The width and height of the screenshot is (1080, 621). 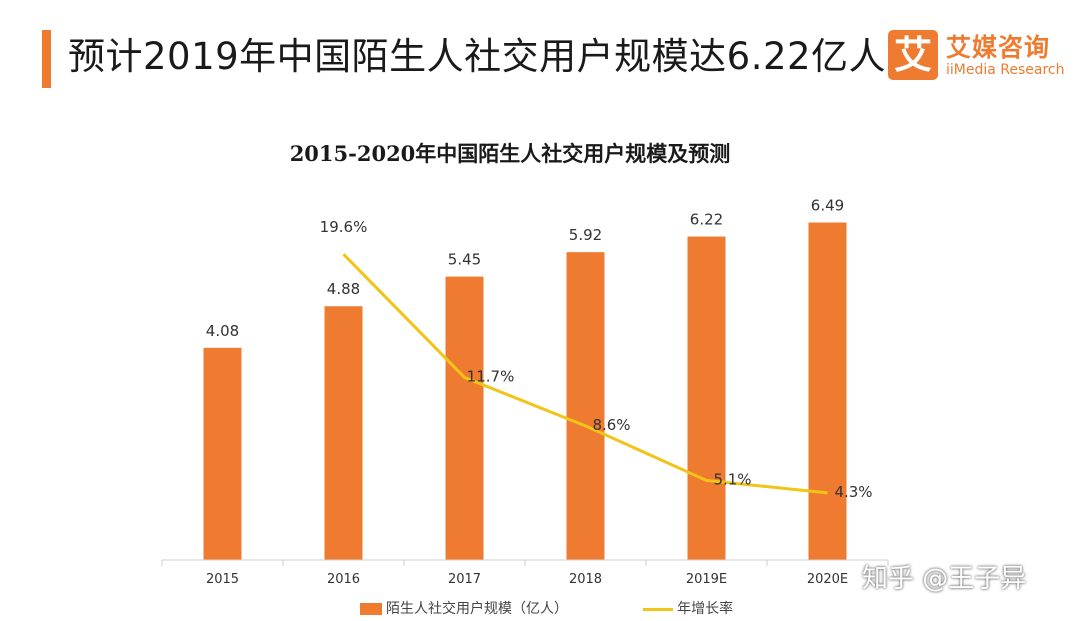 What do you see at coordinates (827, 391) in the screenshot?
I see `bar-2020E` at bounding box center [827, 391].